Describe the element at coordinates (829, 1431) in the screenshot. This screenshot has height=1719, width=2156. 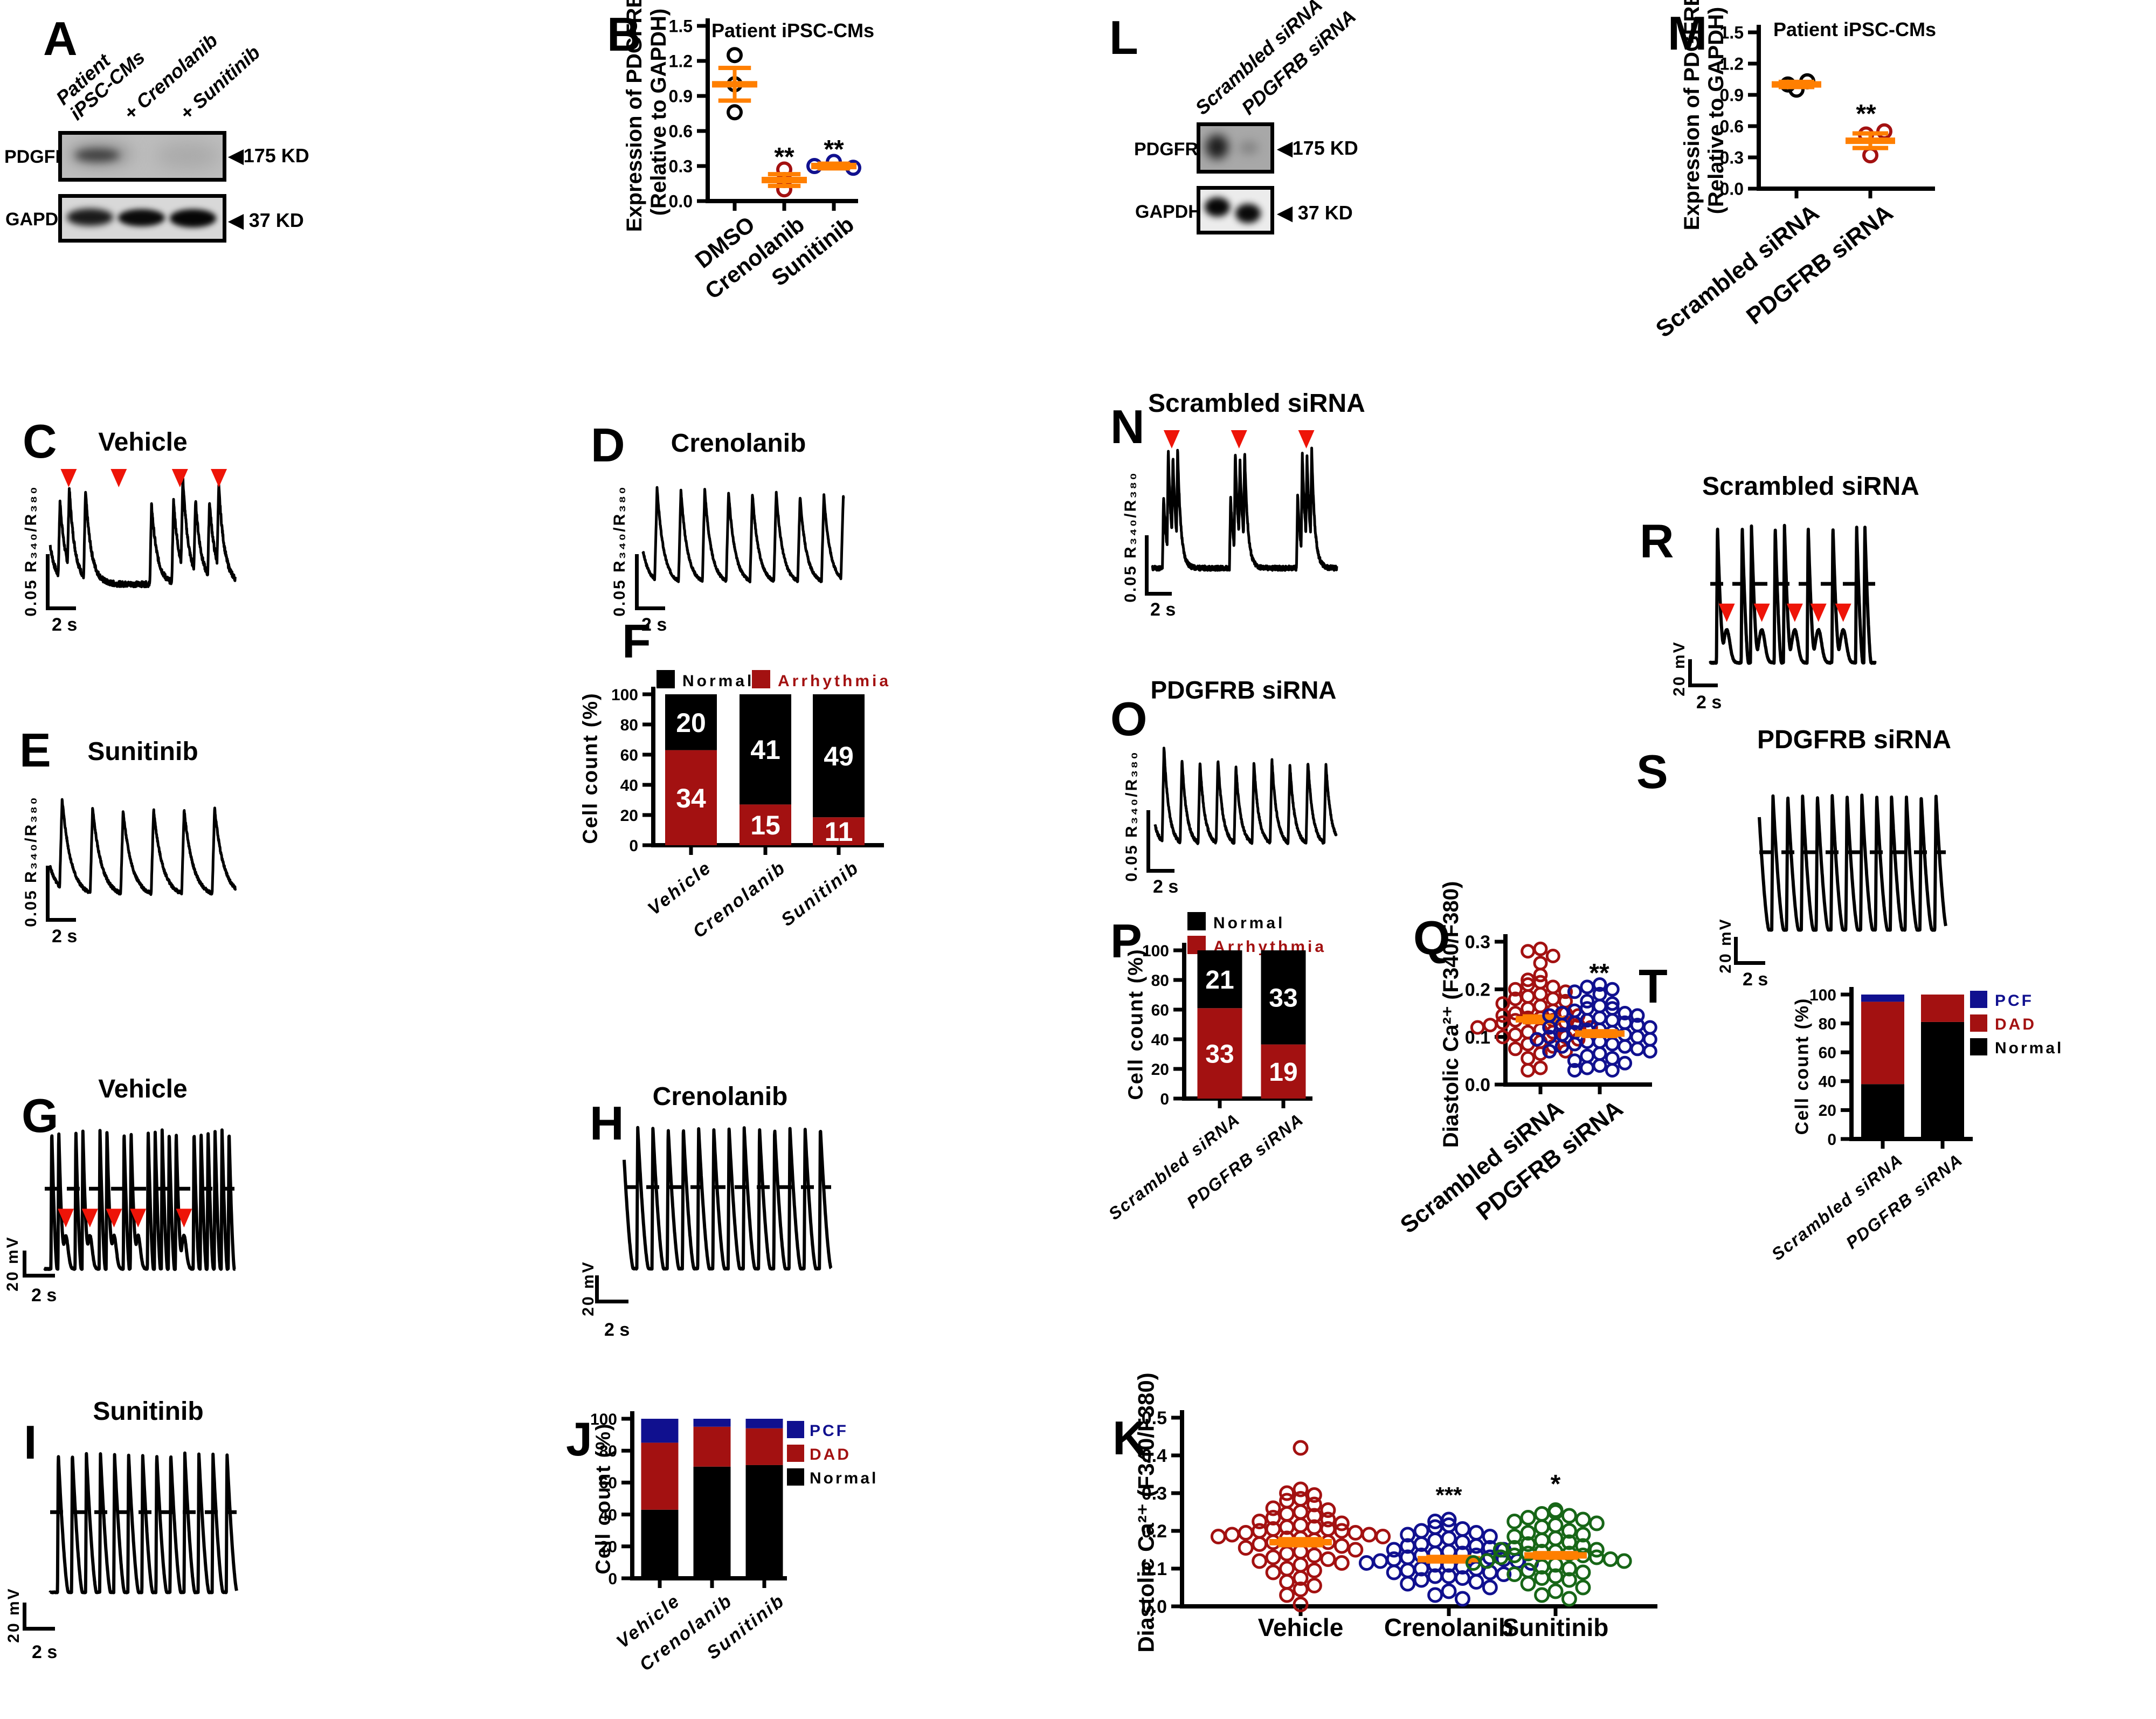
I see `legend-pcf-label: PCF` at that location.